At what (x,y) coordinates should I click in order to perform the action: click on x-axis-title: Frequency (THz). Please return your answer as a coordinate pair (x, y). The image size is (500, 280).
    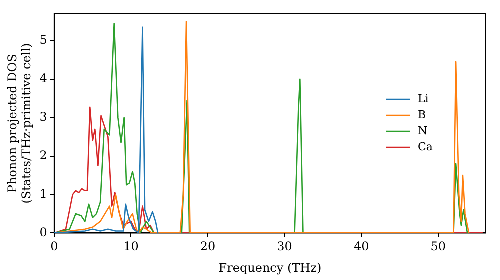
    Looking at the image, I should click on (270, 267).